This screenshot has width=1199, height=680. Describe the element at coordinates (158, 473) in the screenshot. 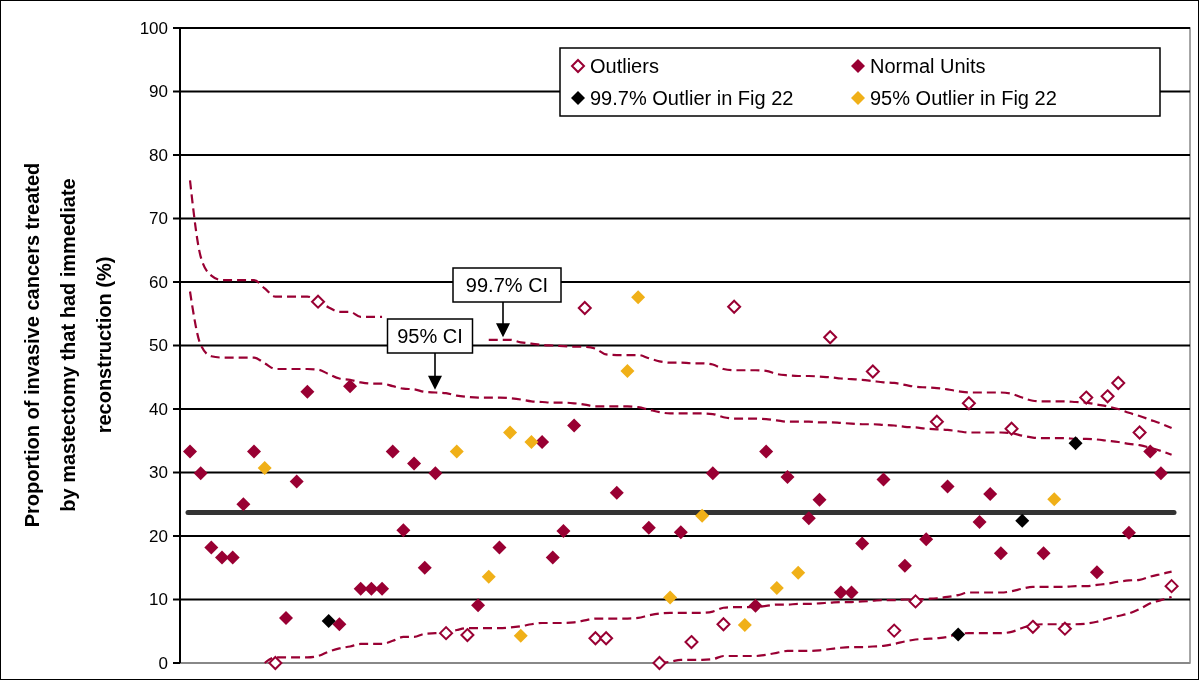

I see `y-tick-label: 30` at that location.